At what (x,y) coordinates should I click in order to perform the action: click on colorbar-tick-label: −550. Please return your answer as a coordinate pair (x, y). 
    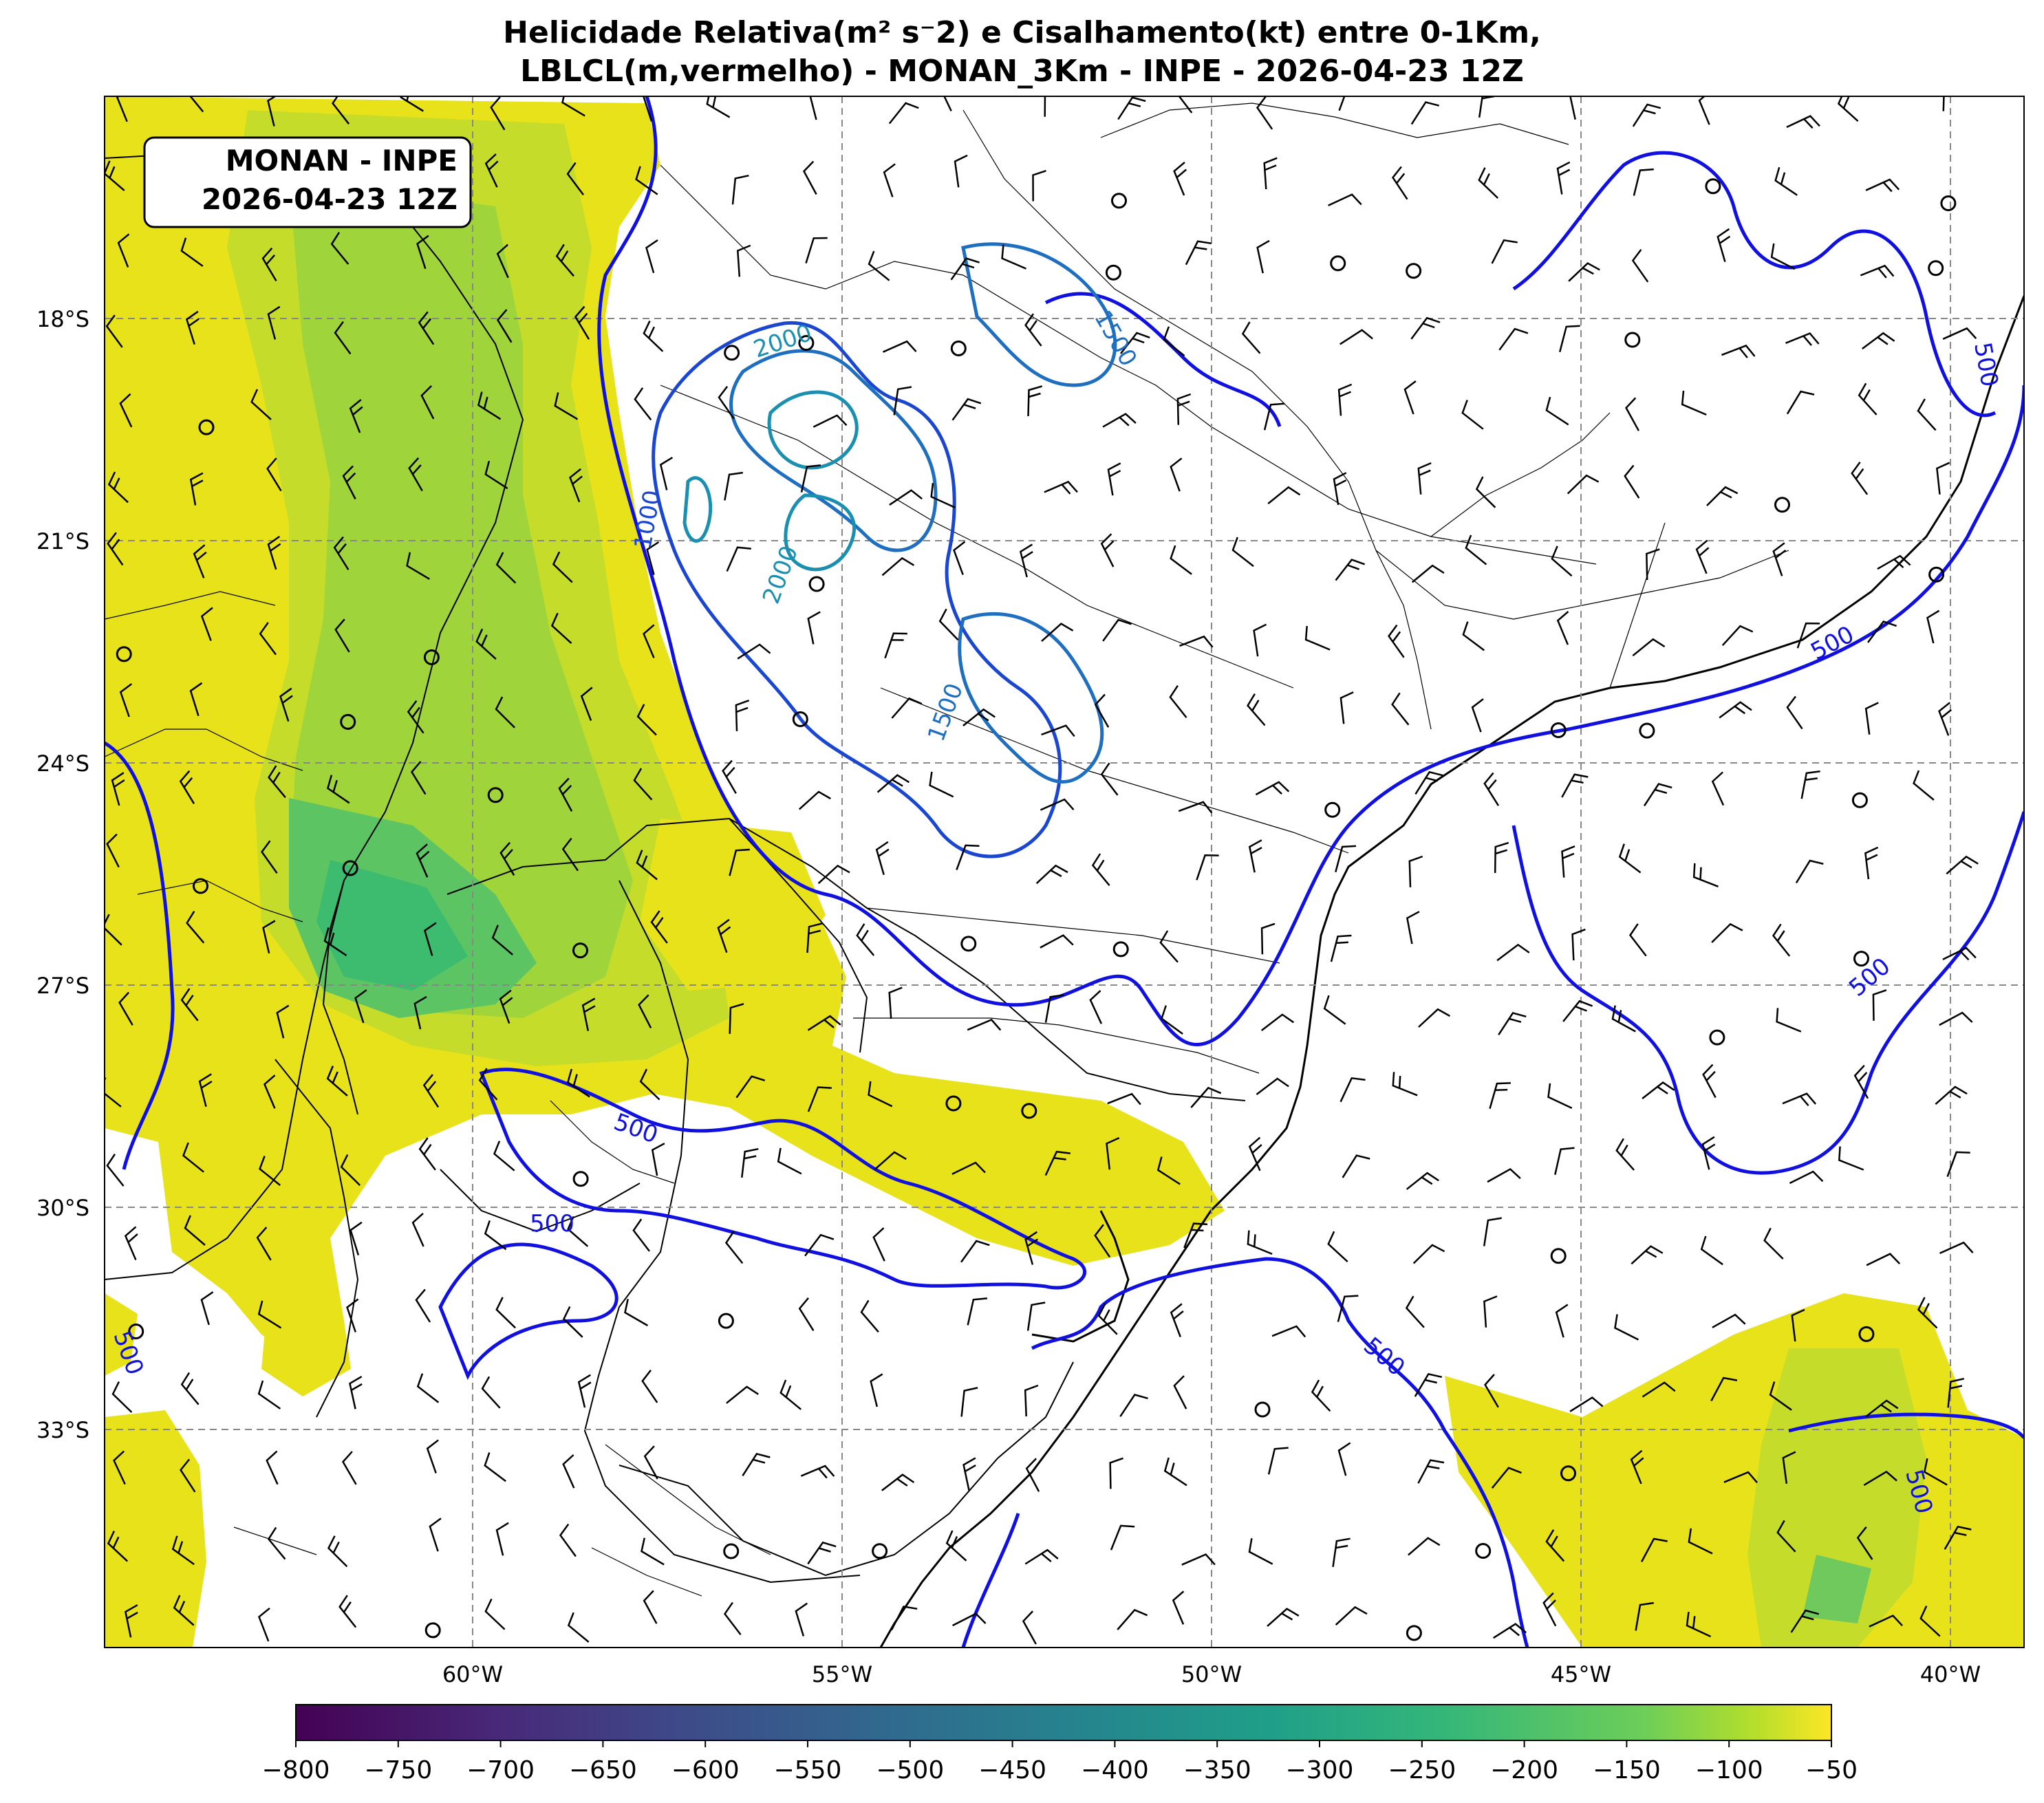
    Looking at the image, I should click on (808, 1770).